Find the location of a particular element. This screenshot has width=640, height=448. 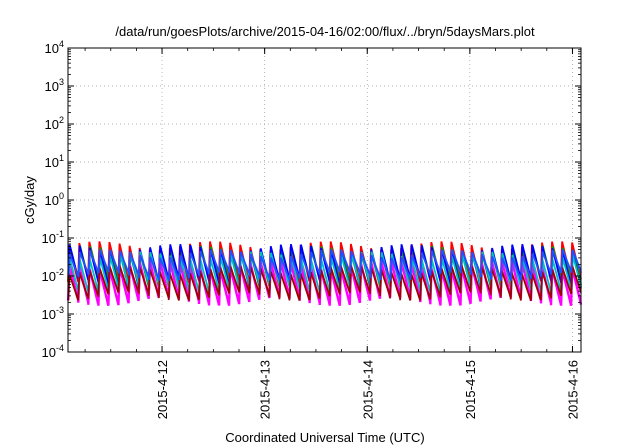

y-tick-exponent: 3 is located at coordinates (61, 82).